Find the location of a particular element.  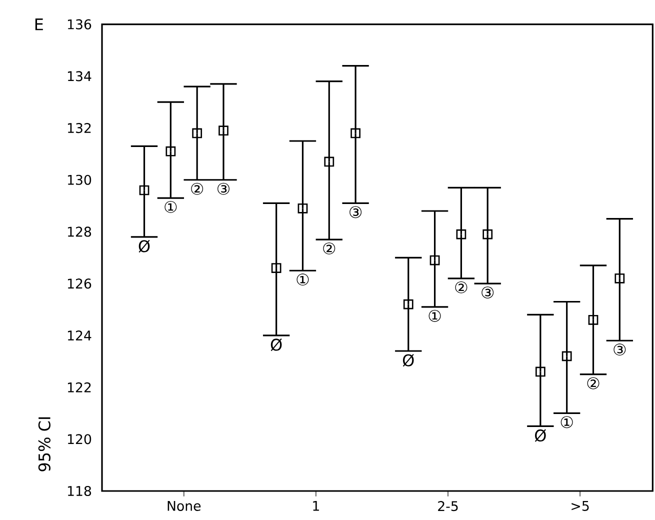

y-tick-label: 136 is located at coordinates (80, 24).